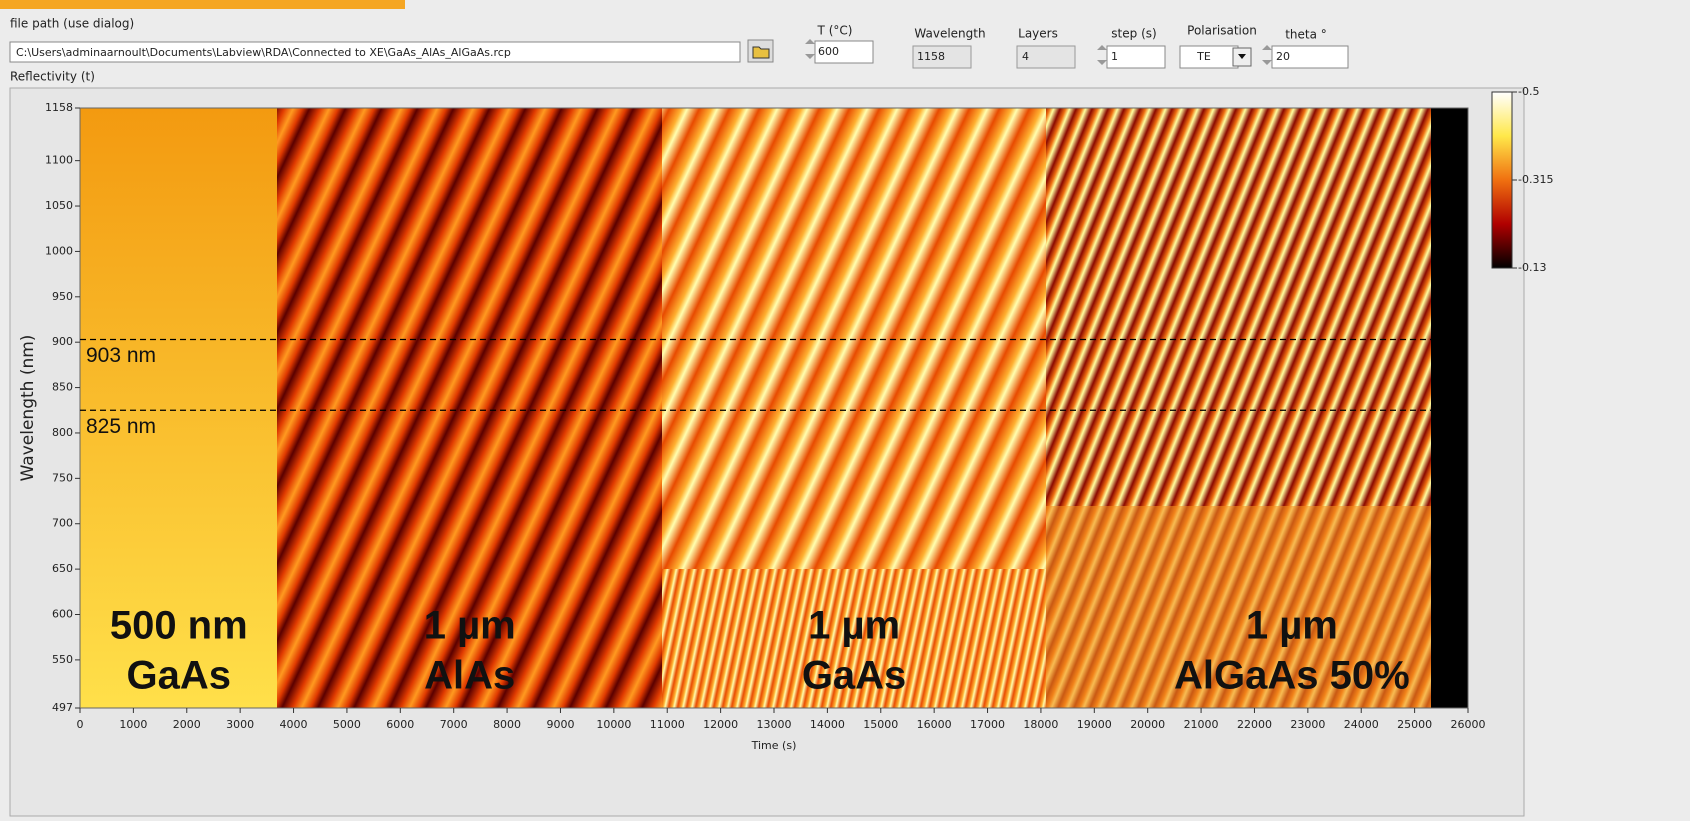  What do you see at coordinates (1203, 56) in the screenshot?
I see `polarisation-value: TE` at bounding box center [1203, 56].